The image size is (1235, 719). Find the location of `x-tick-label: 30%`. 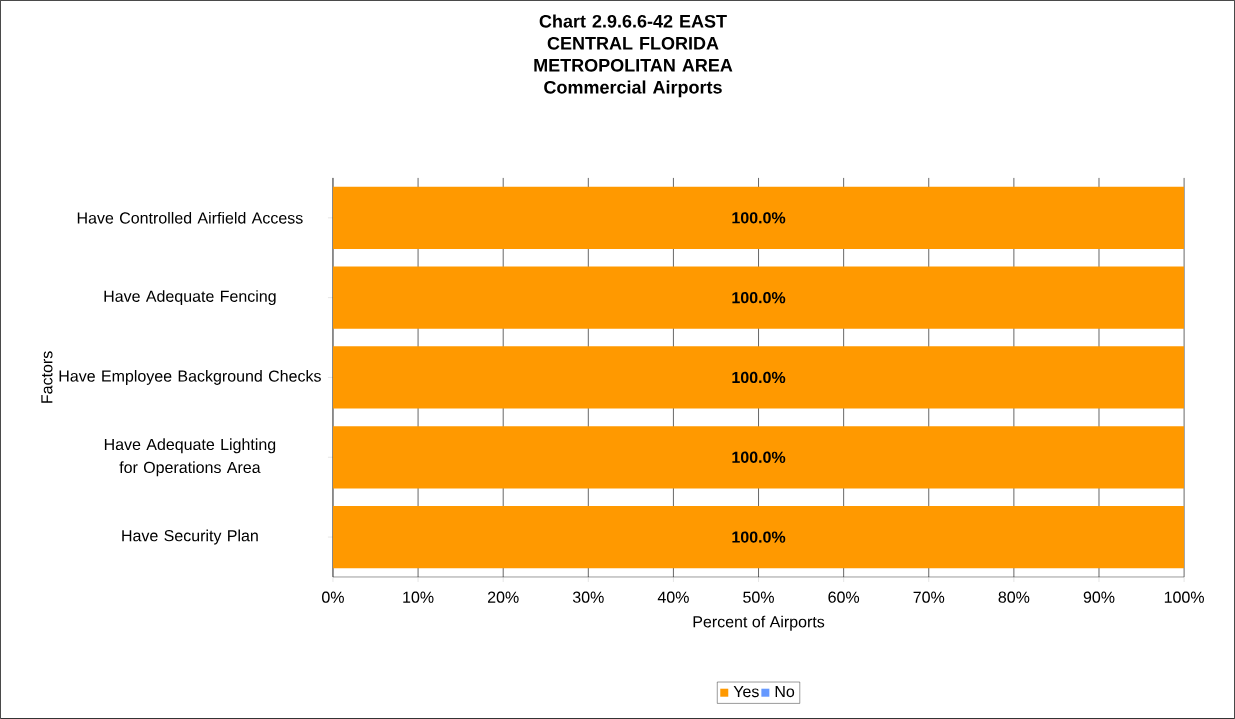

x-tick-label: 30% is located at coordinates (588, 597).